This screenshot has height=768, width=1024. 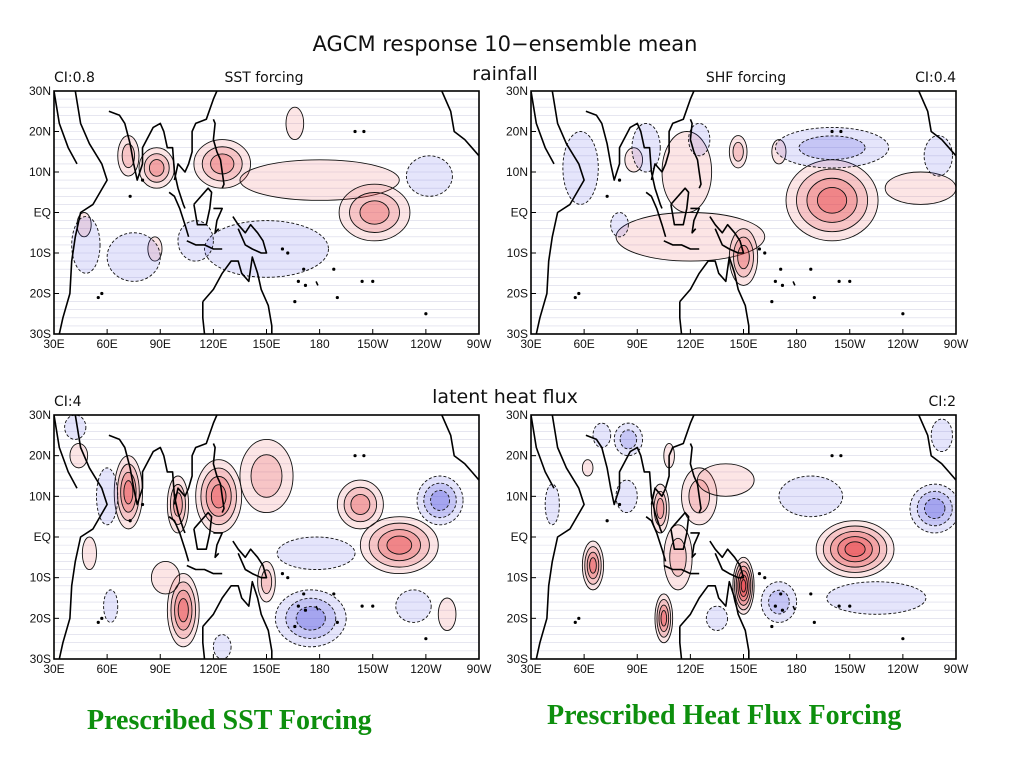 I want to click on x-tick-label: 180, so click(x=320, y=669).